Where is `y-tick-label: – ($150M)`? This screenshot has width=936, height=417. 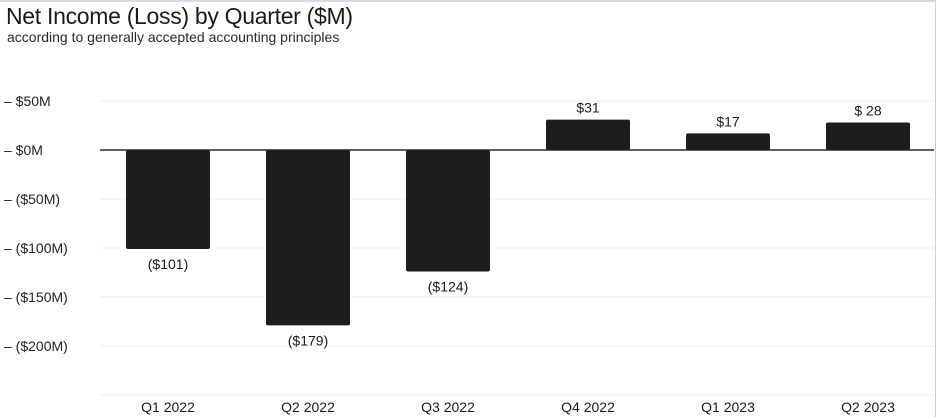
y-tick-label: – ($150M) is located at coordinates (36, 297).